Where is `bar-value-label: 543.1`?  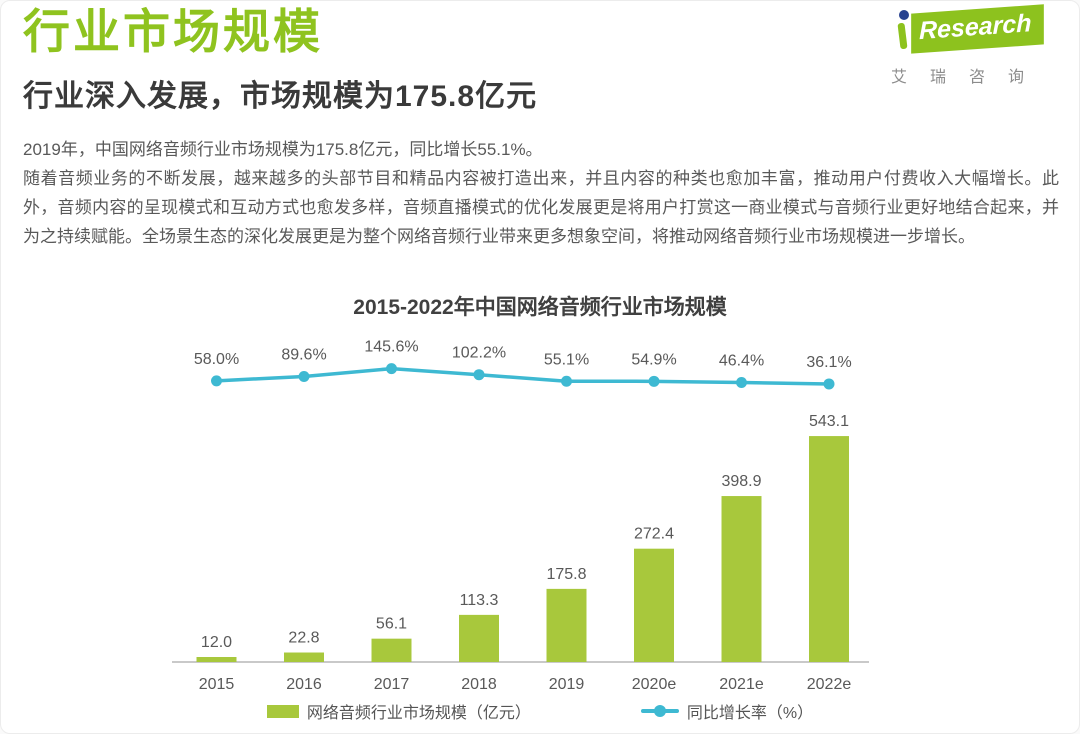
bar-value-label: 543.1 is located at coordinates (829, 421).